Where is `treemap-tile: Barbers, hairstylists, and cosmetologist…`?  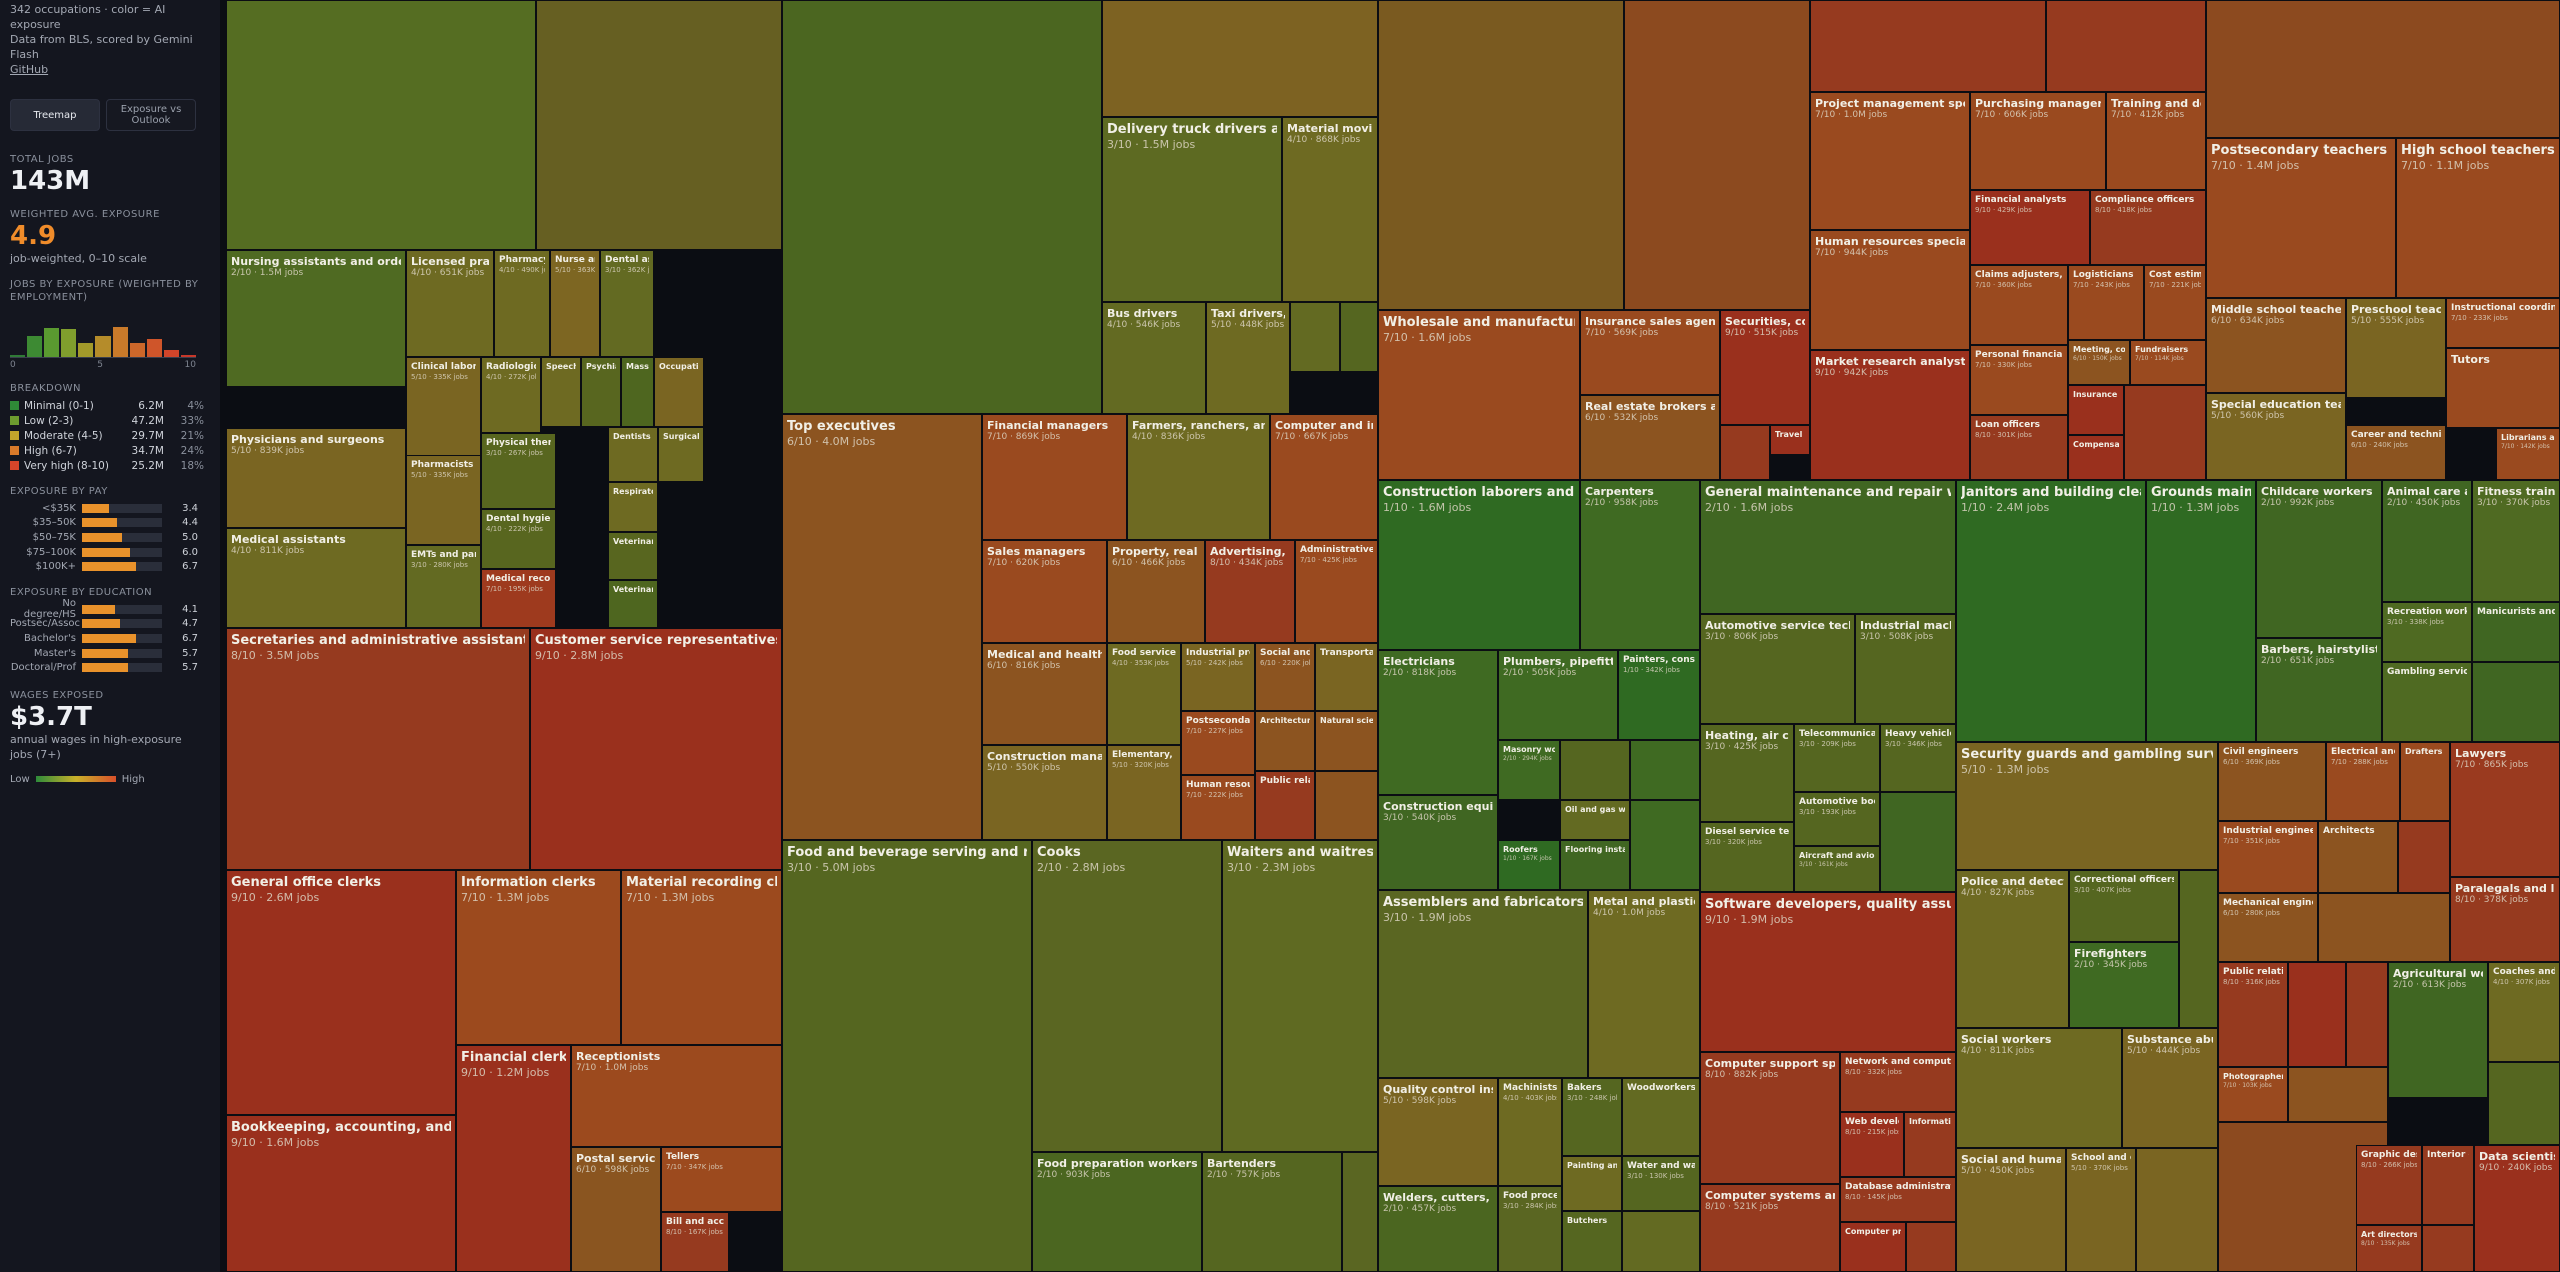 treemap-tile: Barbers, hairstylists, and cosmetologist… is located at coordinates (2319, 690).